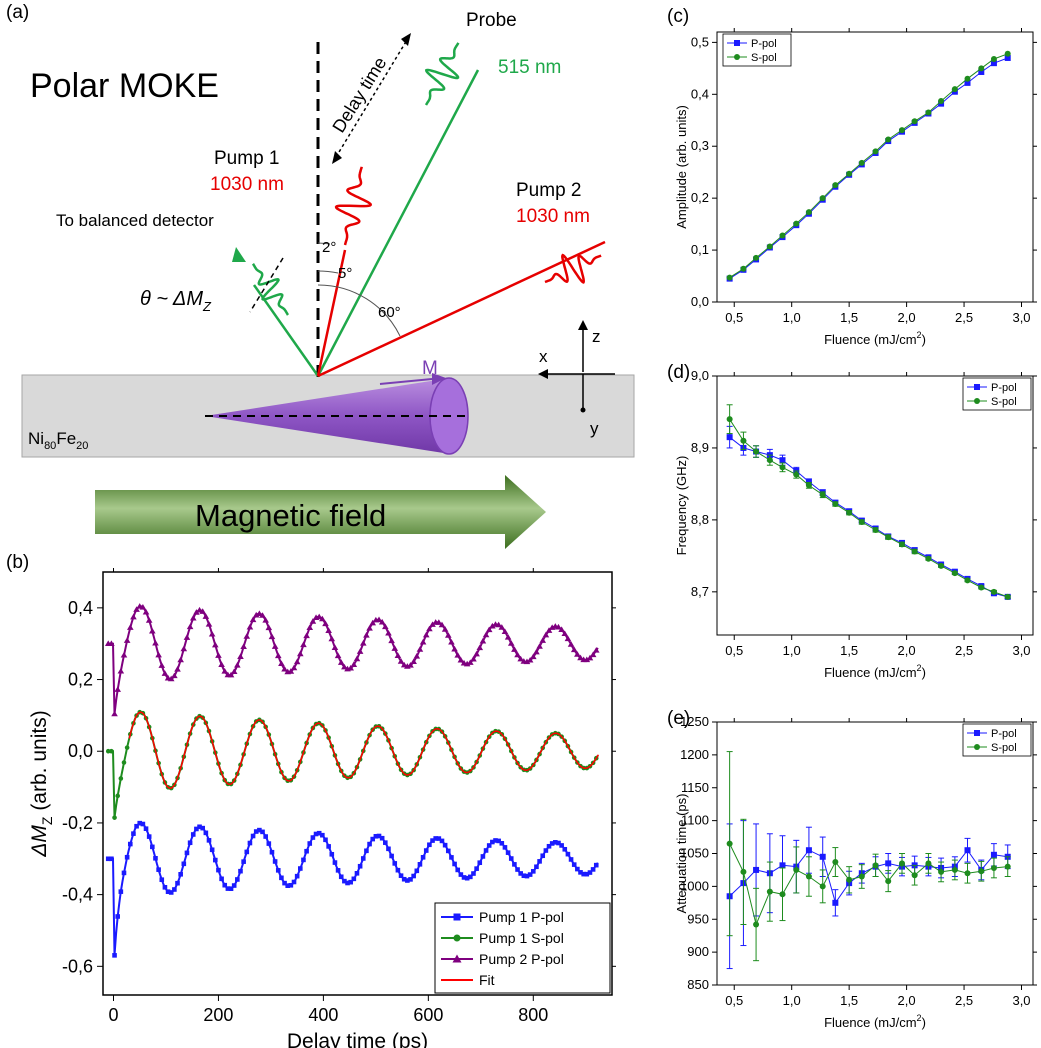  Describe the element at coordinates (875, 671) in the screenshot. I see `x-axis-title: Fluence (mJ/cm2)` at that location.